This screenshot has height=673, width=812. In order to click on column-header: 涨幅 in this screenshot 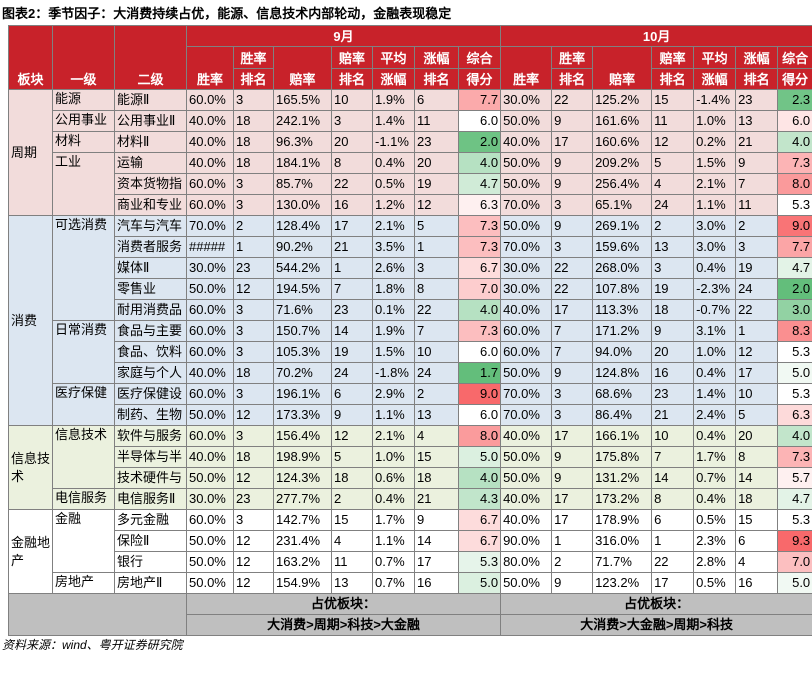, I will do `click(715, 79)`.